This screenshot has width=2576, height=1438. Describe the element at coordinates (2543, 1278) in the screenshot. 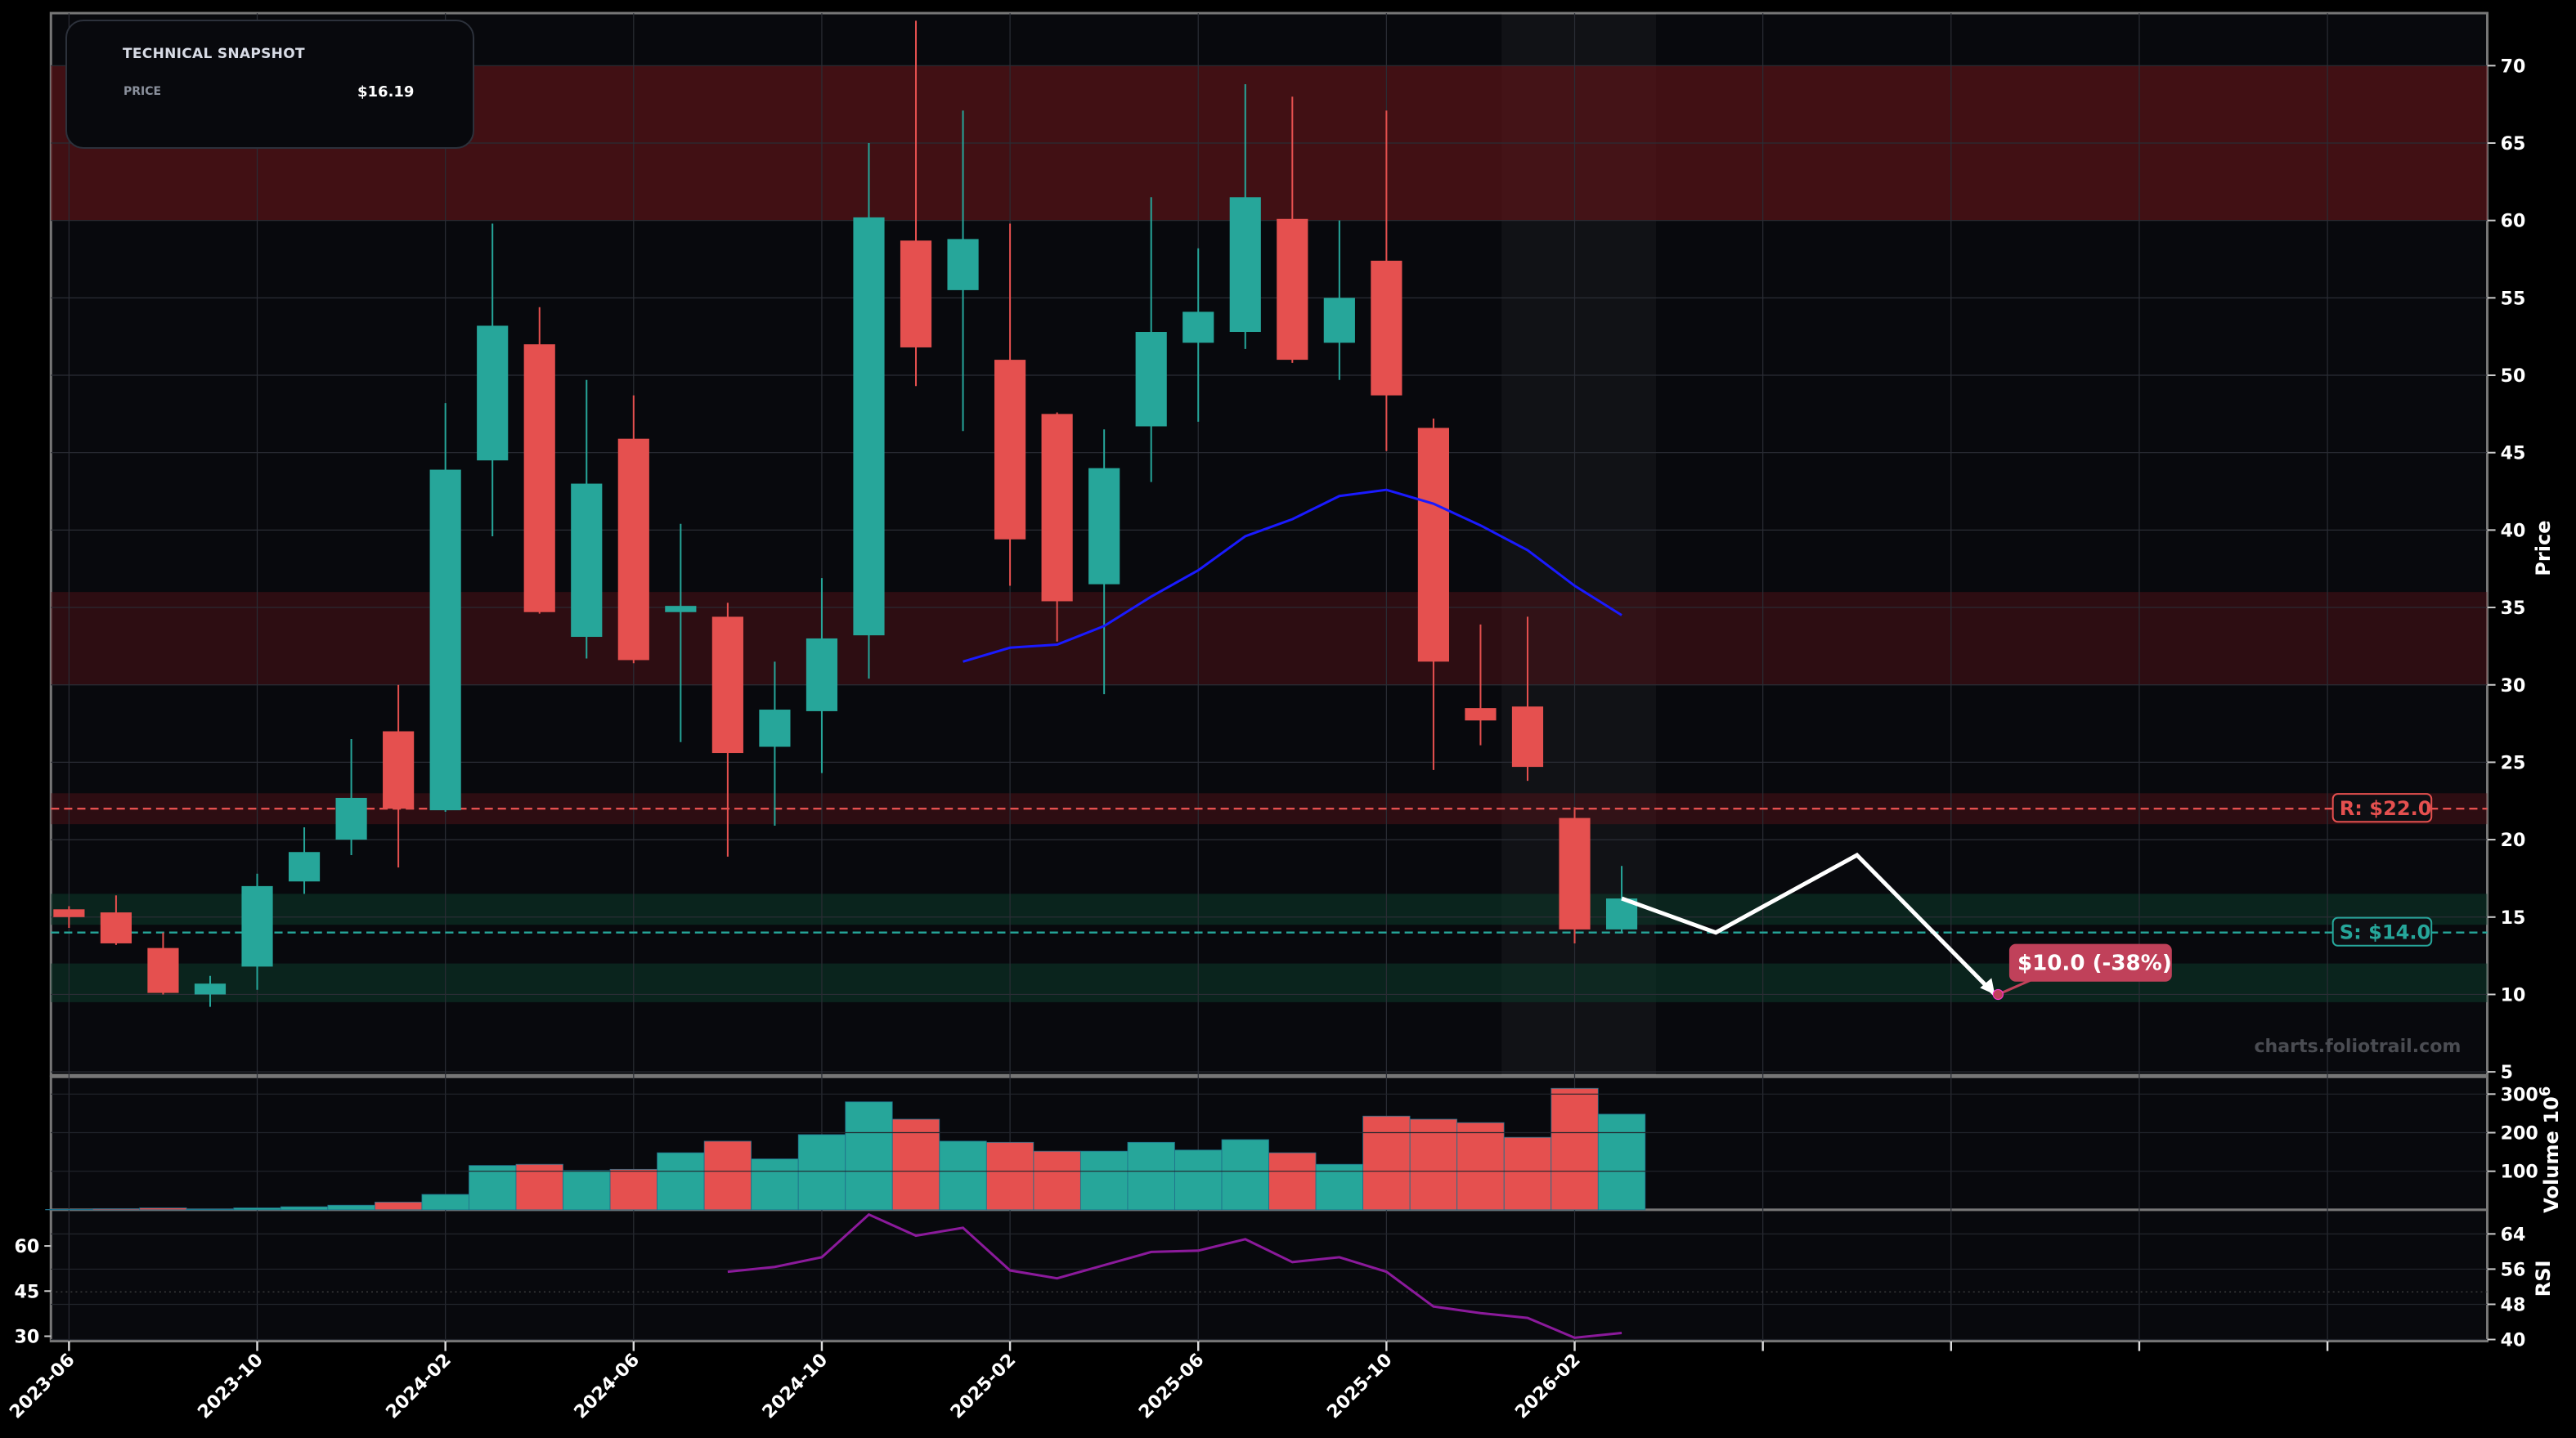

I see `rsi-axis-label: RSI` at that location.